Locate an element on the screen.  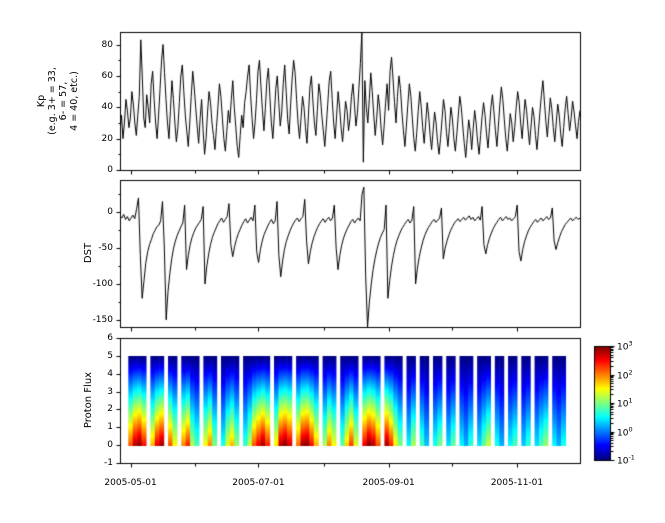
y-tick-label: 5 is located at coordinates (110, 355).